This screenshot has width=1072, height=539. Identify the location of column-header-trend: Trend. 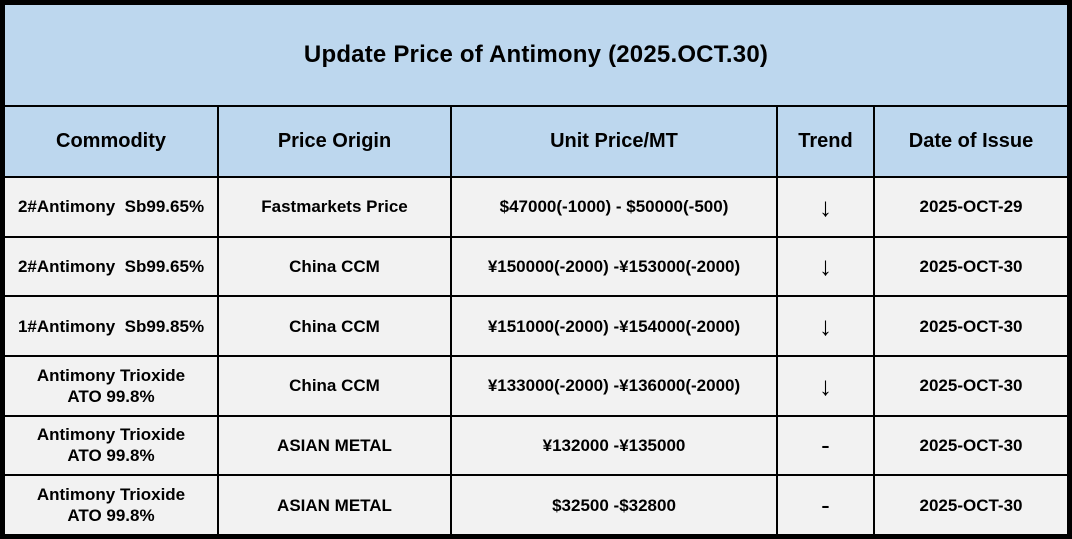
(825, 141).